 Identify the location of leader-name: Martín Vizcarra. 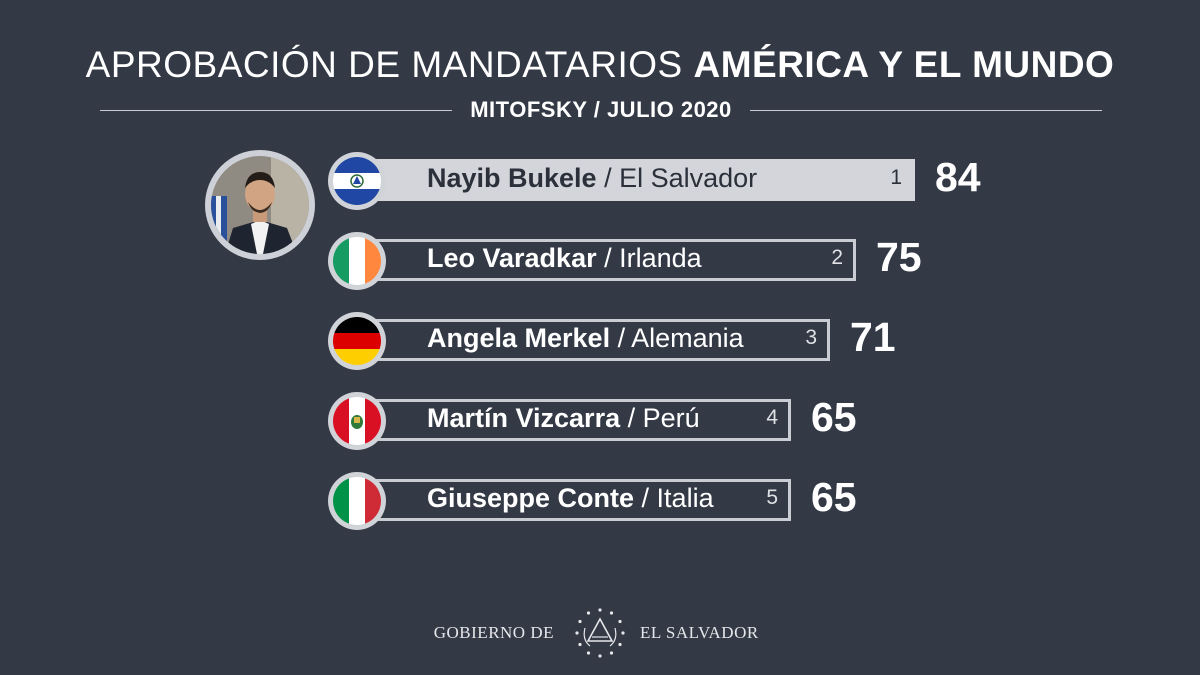
(524, 418).